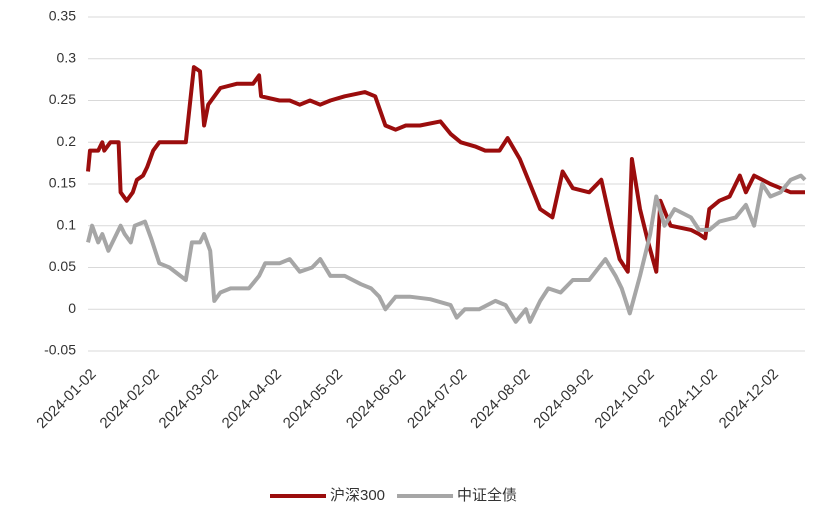  I want to click on x-tick-label: 2024-01-02, so click(66, 399).